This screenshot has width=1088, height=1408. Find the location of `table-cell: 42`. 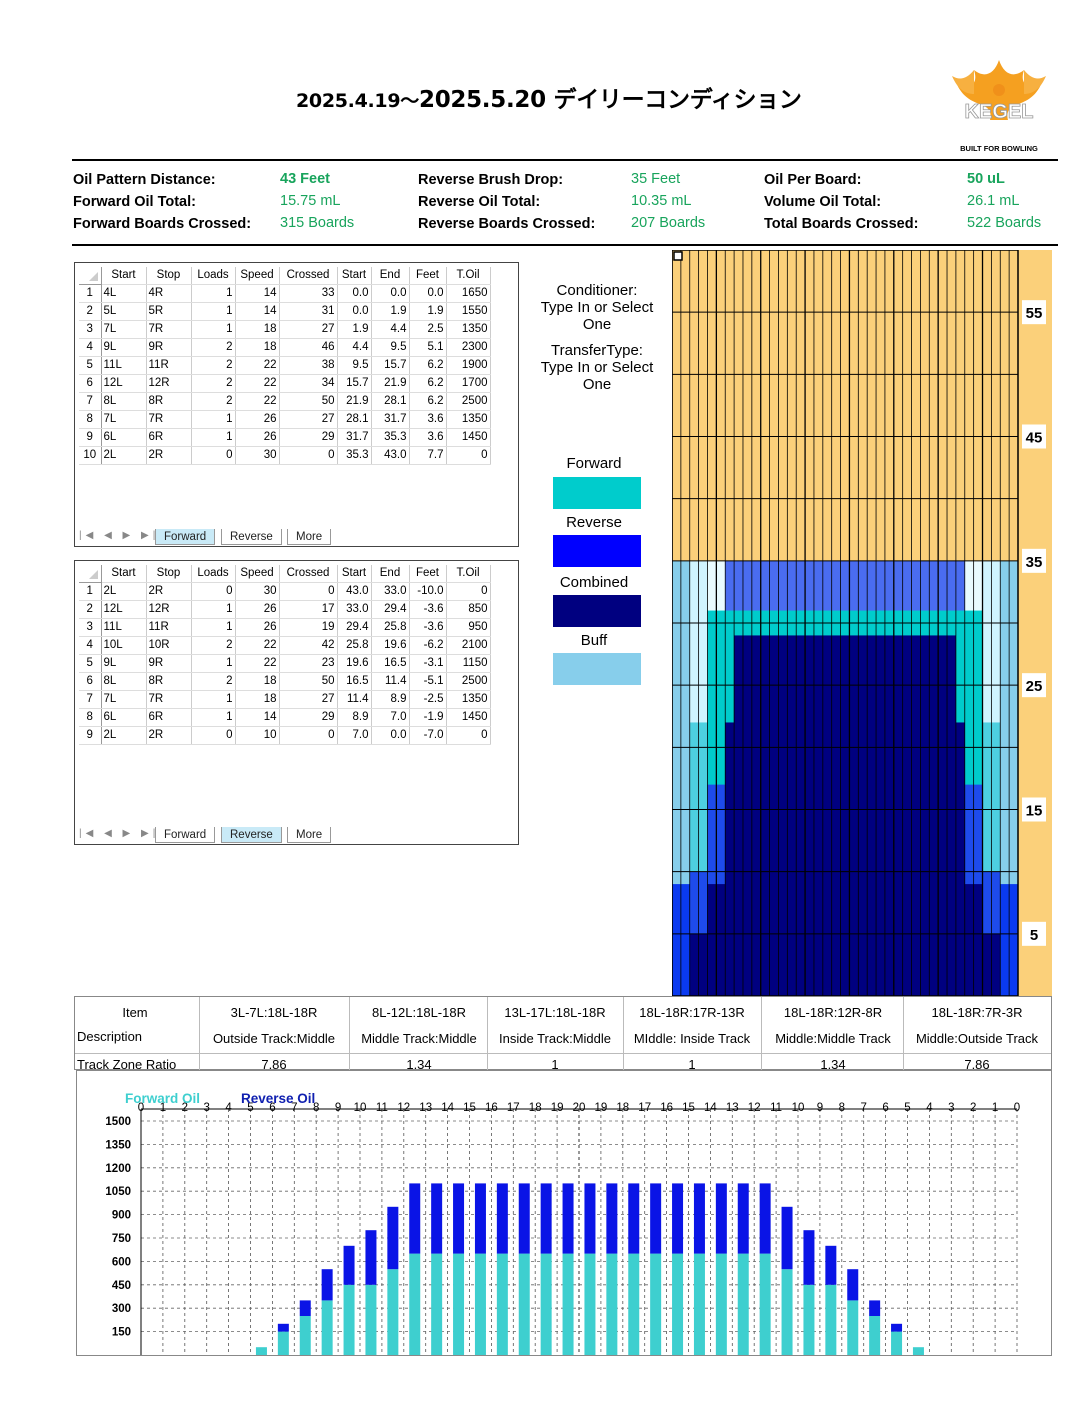

table-cell: 42 is located at coordinates (308, 646).